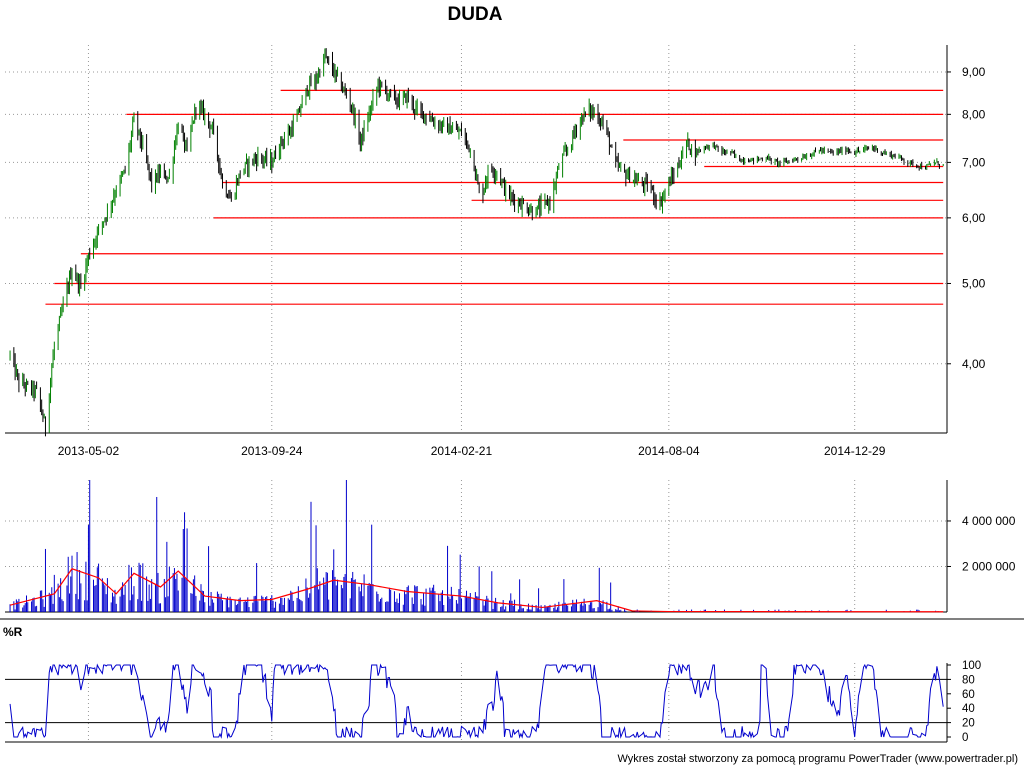 This screenshot has width=1024, height=768. Describe the element at coordinates (971, 702) in the screenshot. I see `williams-r-y-ticks: 0 20 40 60 80 100` at that location.